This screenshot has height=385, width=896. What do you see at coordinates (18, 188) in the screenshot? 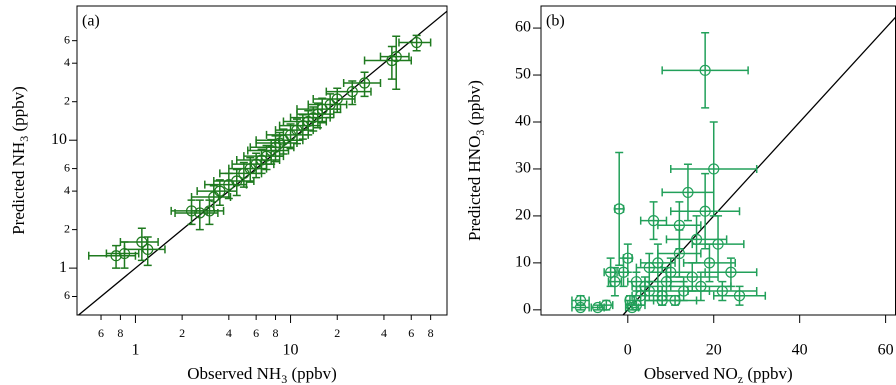
I see `label-part: Predicted NH` at bounding box center [18, 188].